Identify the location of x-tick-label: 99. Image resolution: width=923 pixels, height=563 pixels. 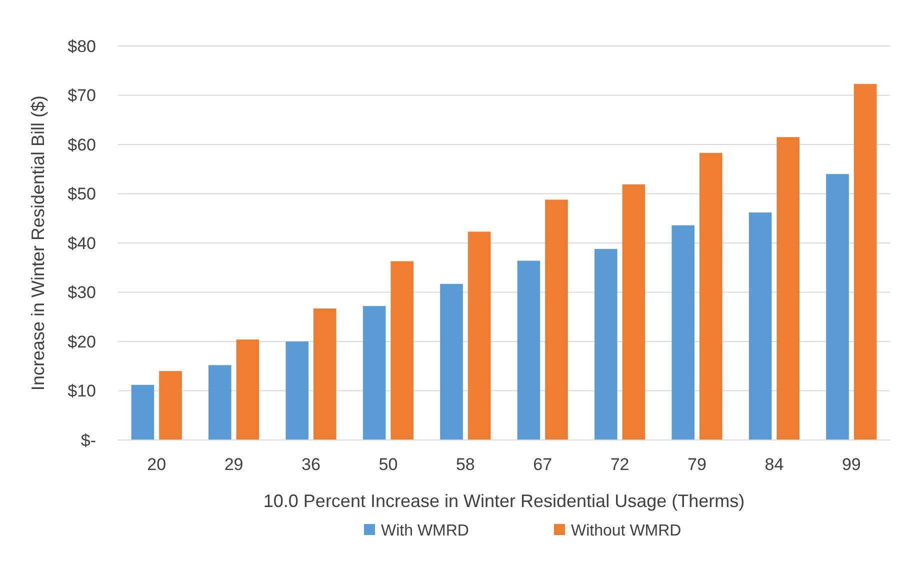
(851, 464).